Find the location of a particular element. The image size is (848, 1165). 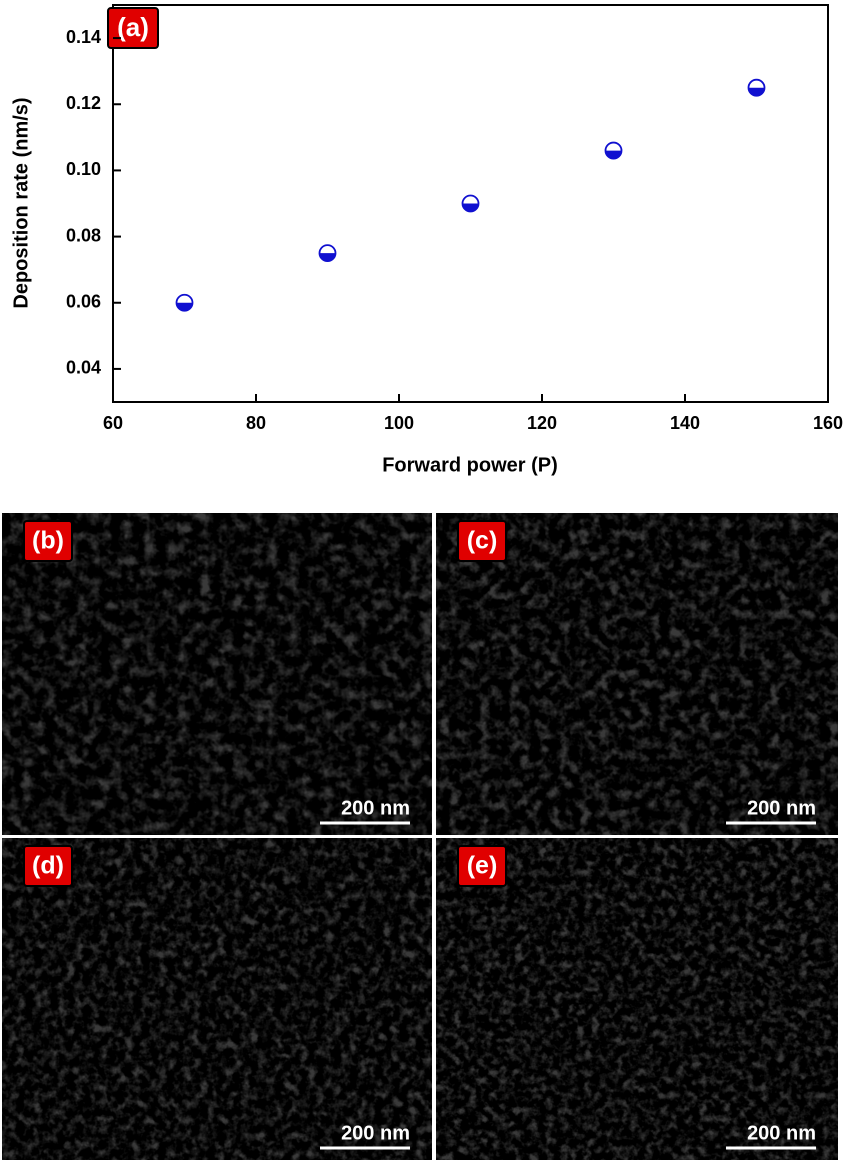

y-tick-label: 0.08 is located at coordinates (83, 235).